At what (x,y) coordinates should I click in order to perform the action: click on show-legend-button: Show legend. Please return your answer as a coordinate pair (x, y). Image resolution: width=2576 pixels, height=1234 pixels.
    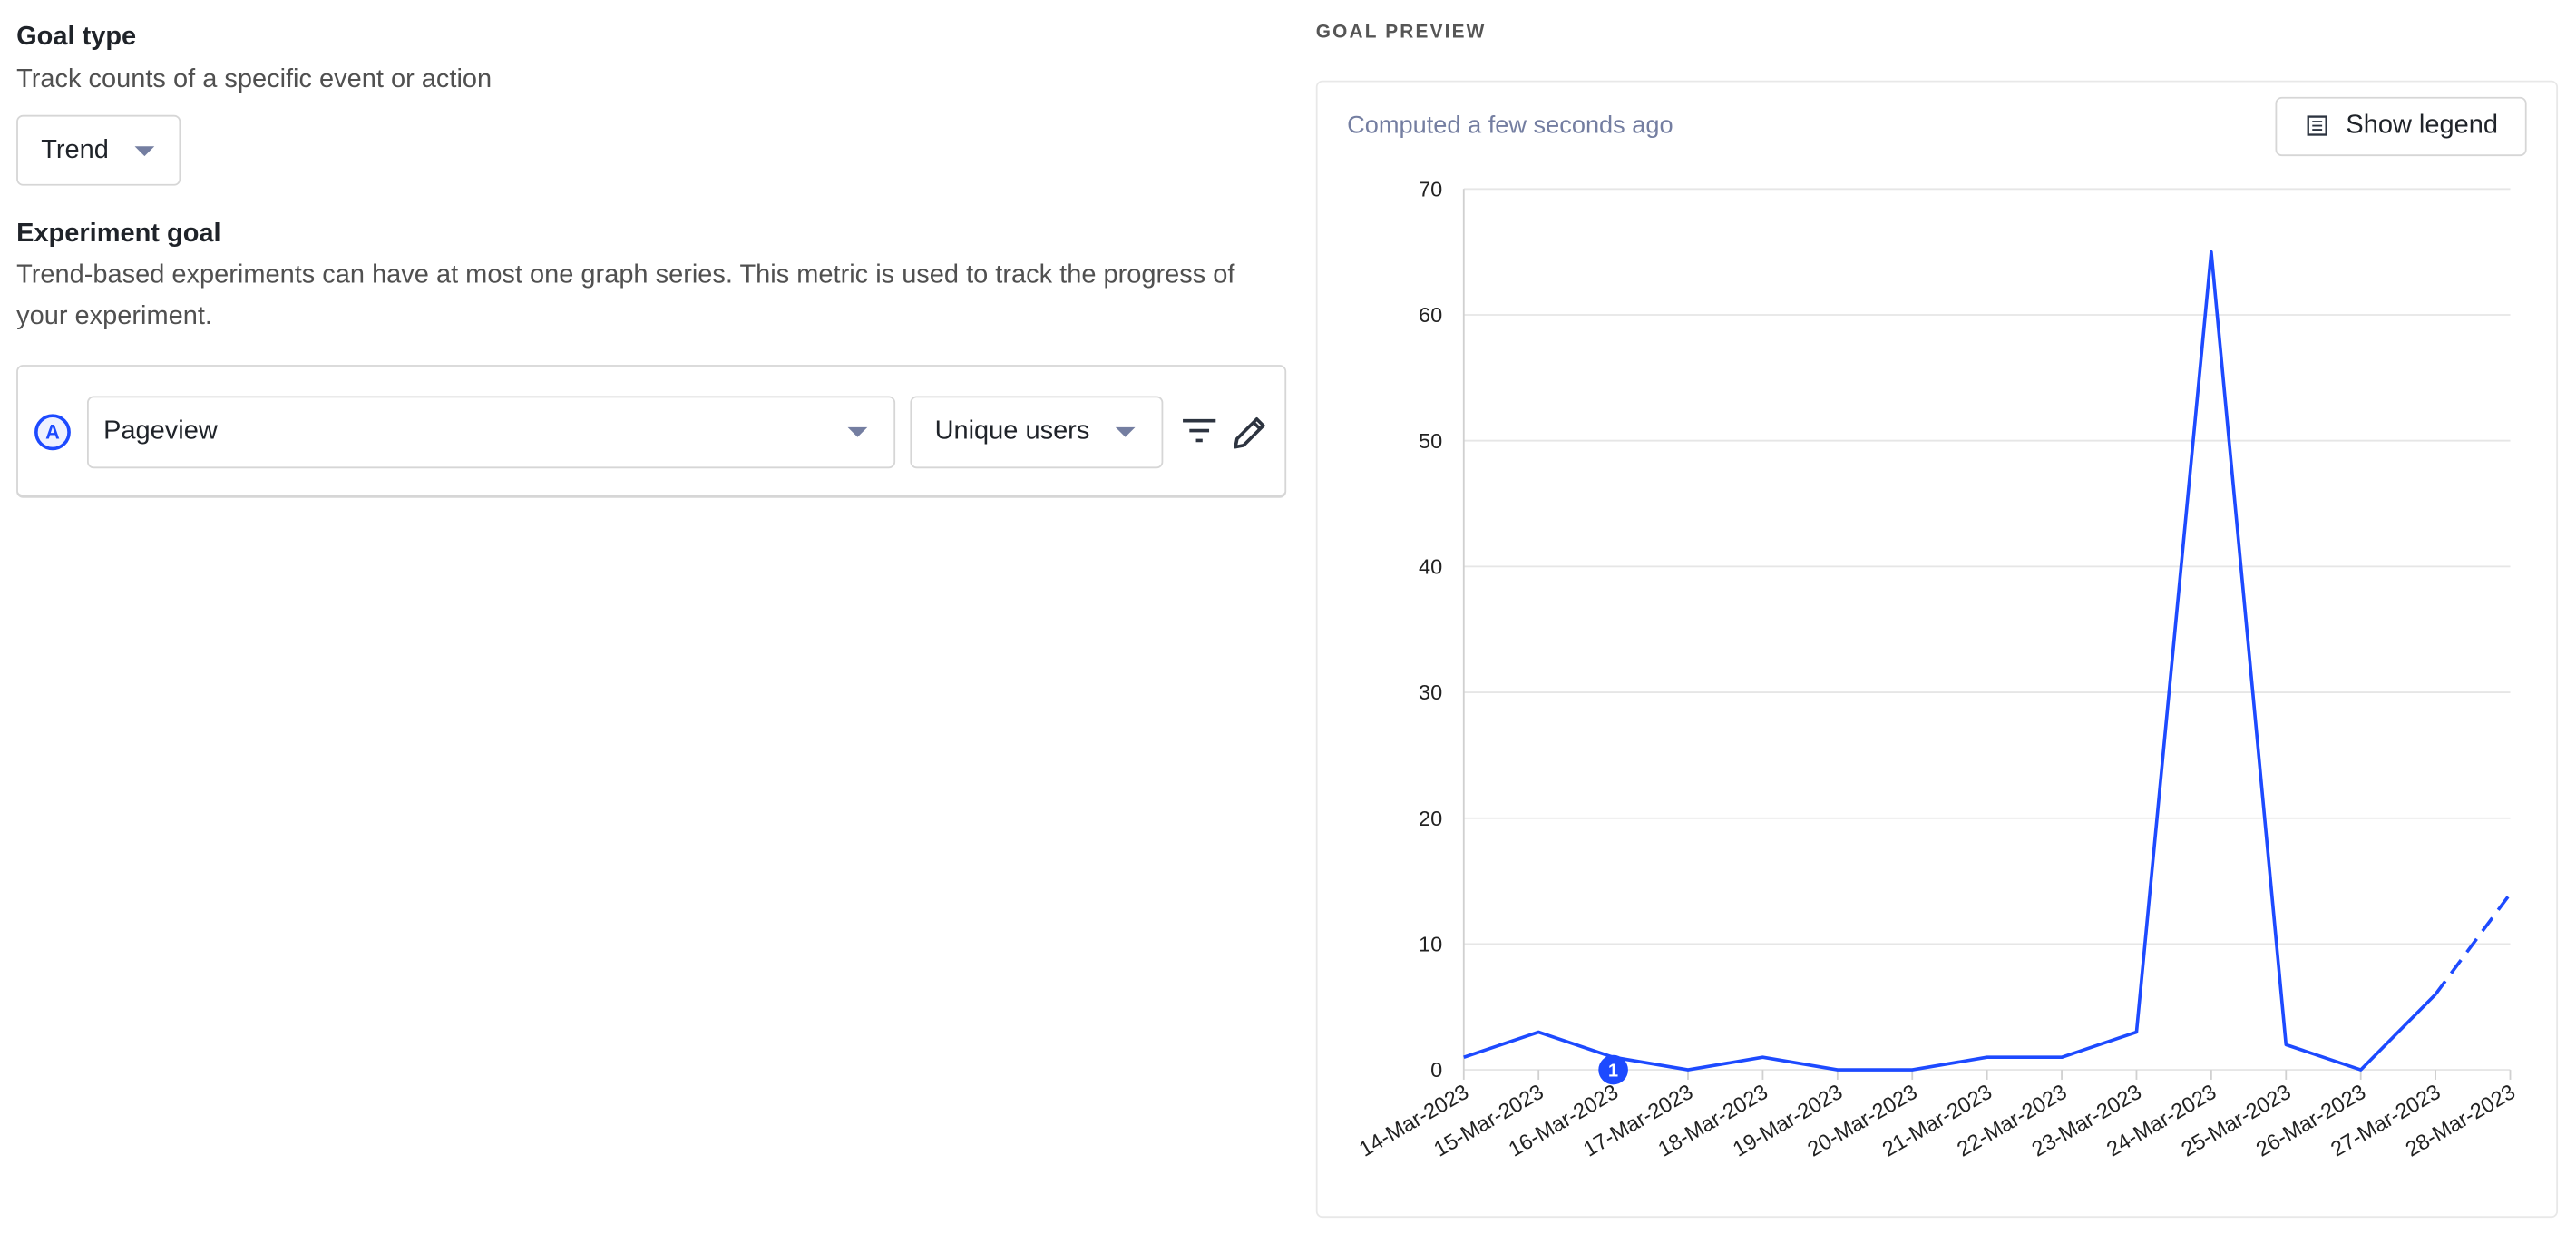
    Looking at the image, I should click on (2401, 126).